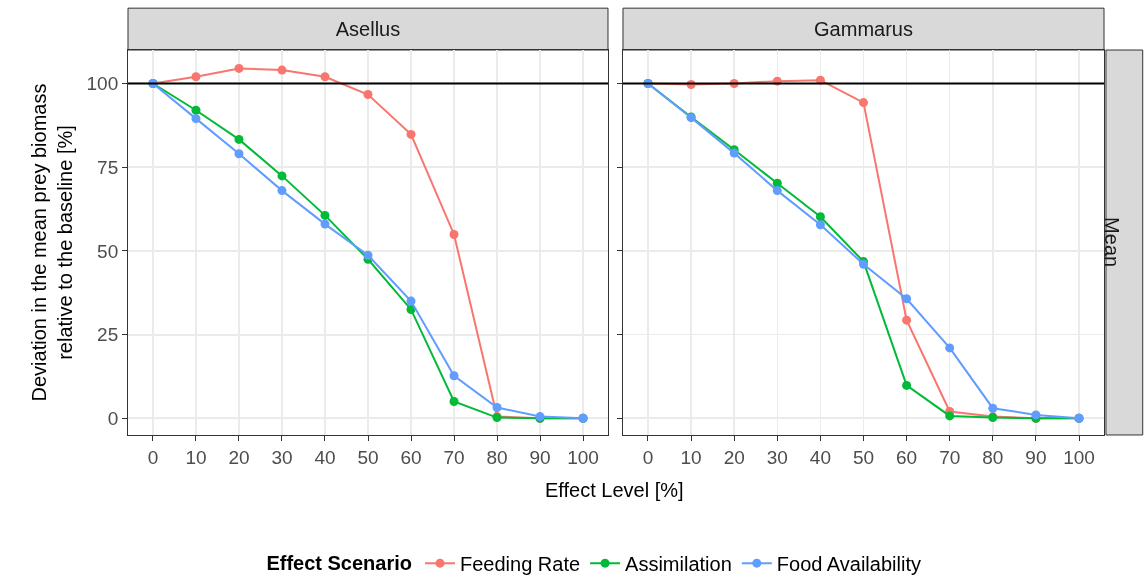 The image size is (1145, 583). Describe the element at coordinates (108, 167) in the screenshot. I see `y-tick-label: 75` at that location.